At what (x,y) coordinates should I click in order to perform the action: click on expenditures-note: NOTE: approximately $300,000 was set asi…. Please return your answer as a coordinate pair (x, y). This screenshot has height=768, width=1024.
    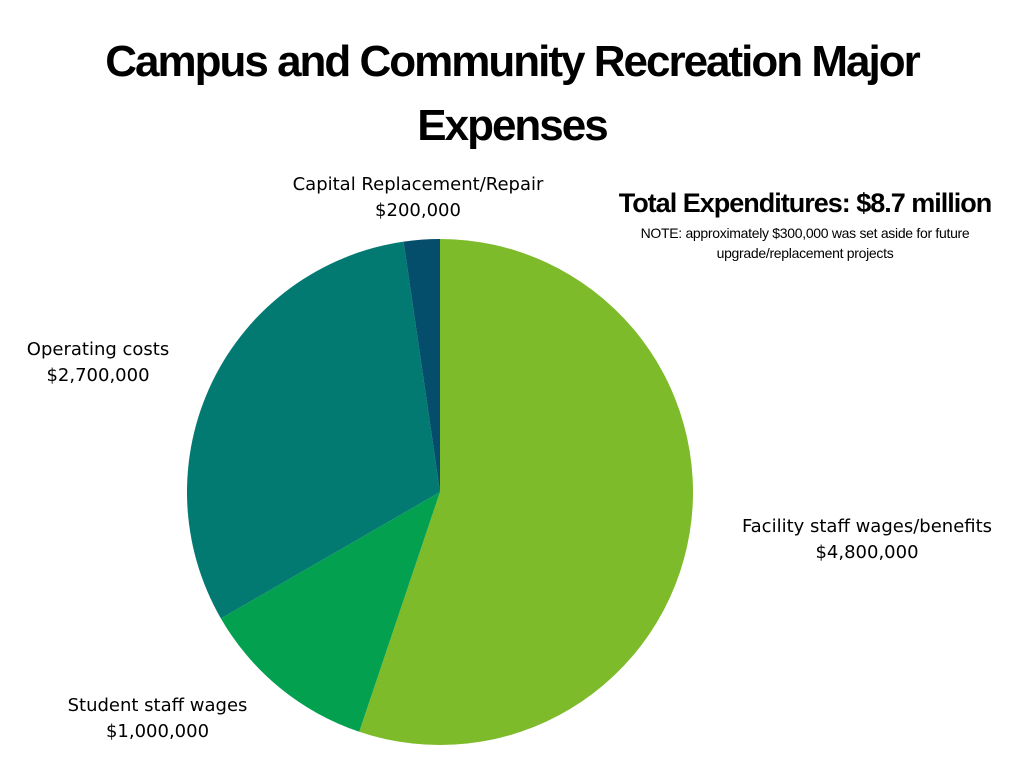
    Looking at the image, I should click on (805, 243).